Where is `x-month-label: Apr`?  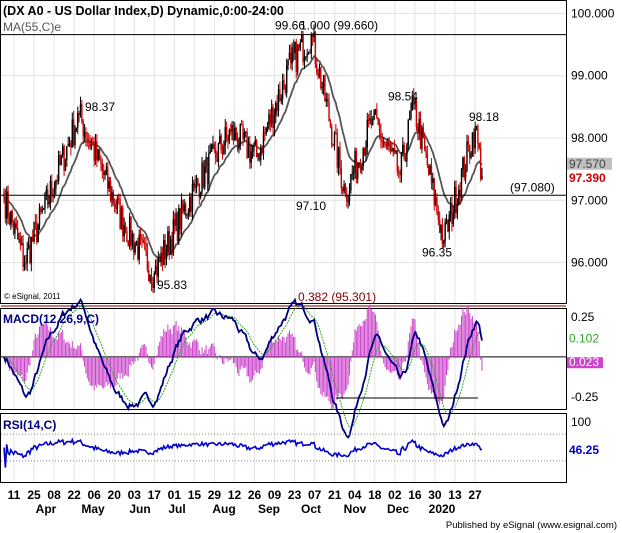
x-month-label: Apr is located at coordinates (46, 509).